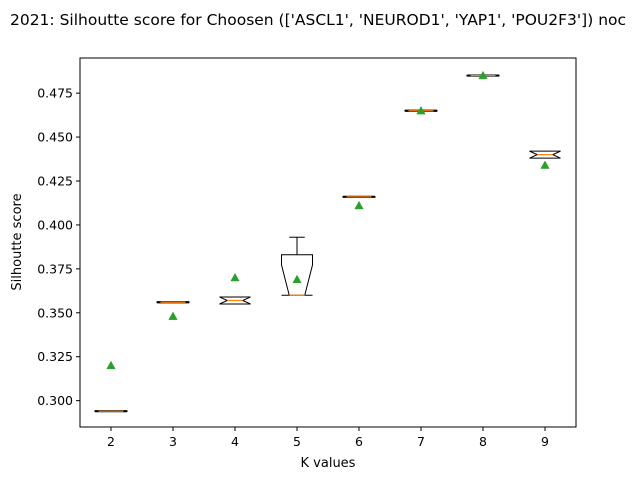 Image resolution: width=640 pixels, height=480 pixels. I want to click on y-tick-label: 0.425, so click(55, 181).